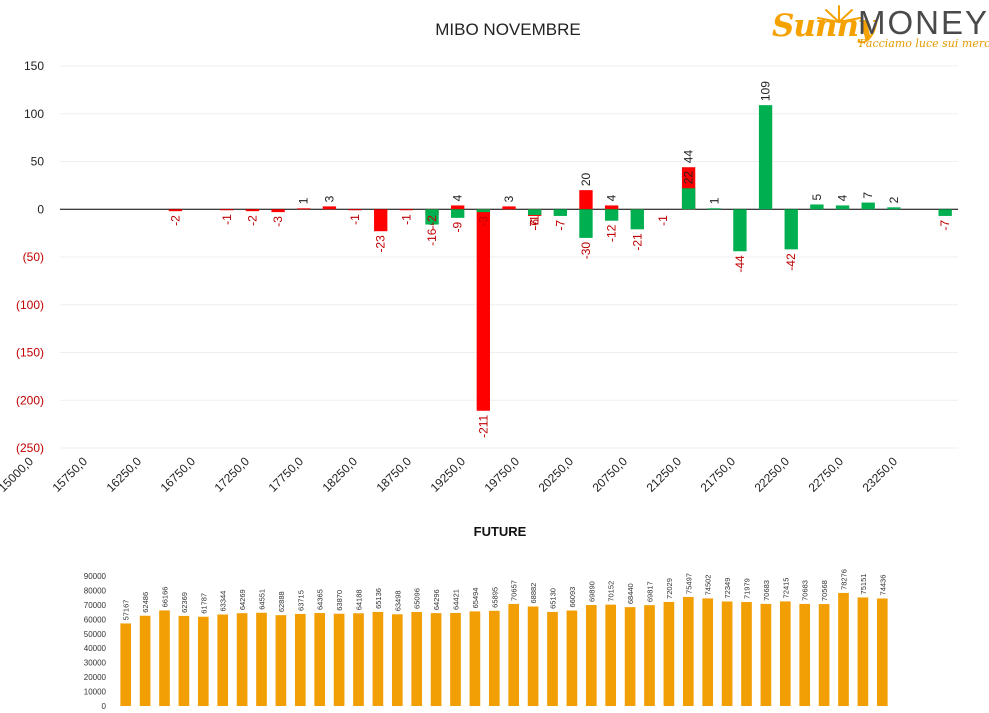  I want to click on data-label: 63498, so click(397, 600).